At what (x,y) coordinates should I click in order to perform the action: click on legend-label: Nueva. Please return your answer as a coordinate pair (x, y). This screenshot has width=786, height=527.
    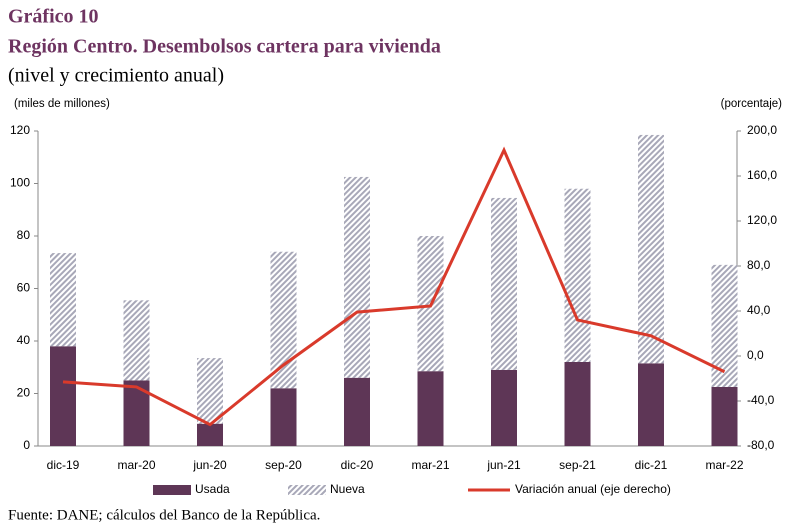
    Looking at the image, I should click on (347, 489).